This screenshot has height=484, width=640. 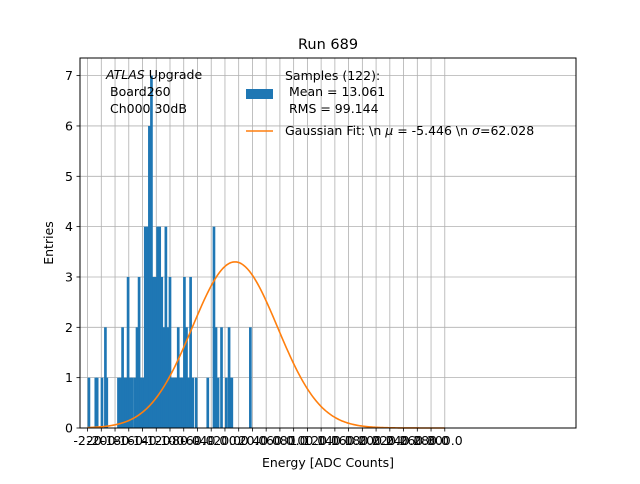 What do you see at coordinates (174, 74) in the screenshot?
I see `annotation-upgrade: Upgrade` at bounding box center [174, 74].